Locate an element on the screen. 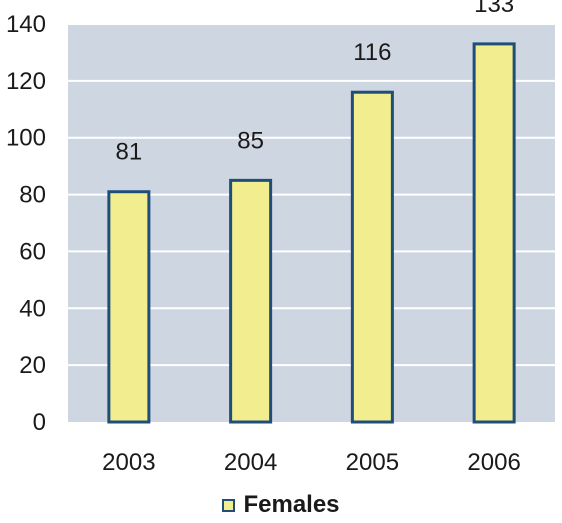  legend-label-females: Females is located at coordinates (291, 504).